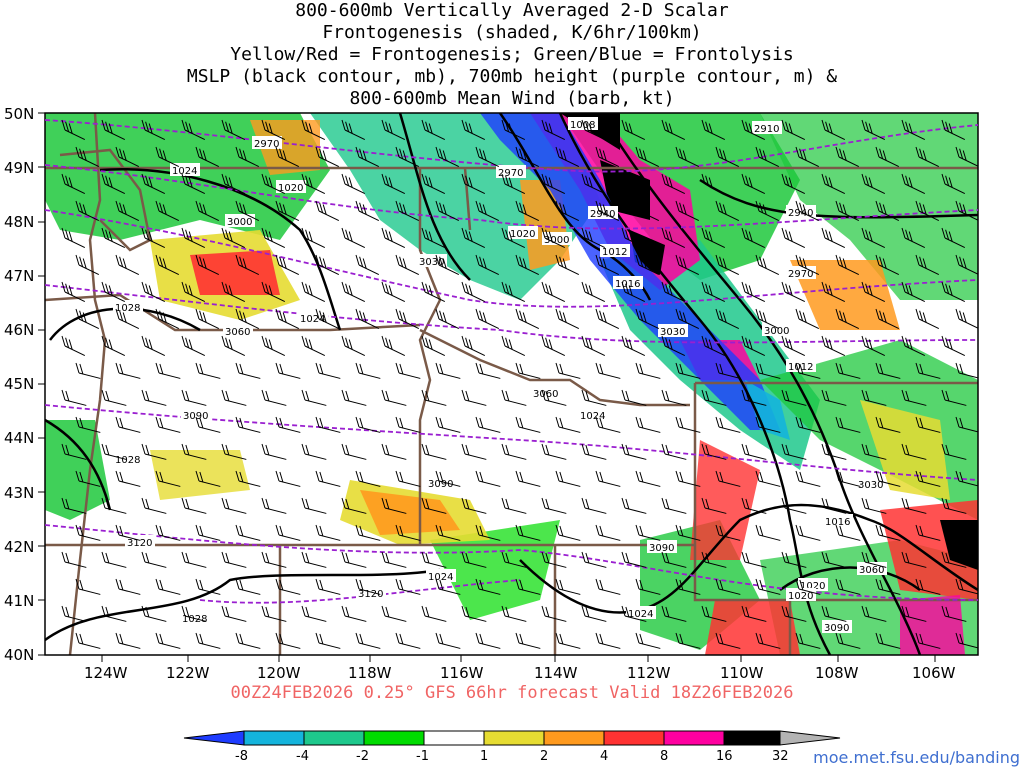 This screenshot has width=1024, height=768. I want to click on lon-label: 110W, so click(742, 673).